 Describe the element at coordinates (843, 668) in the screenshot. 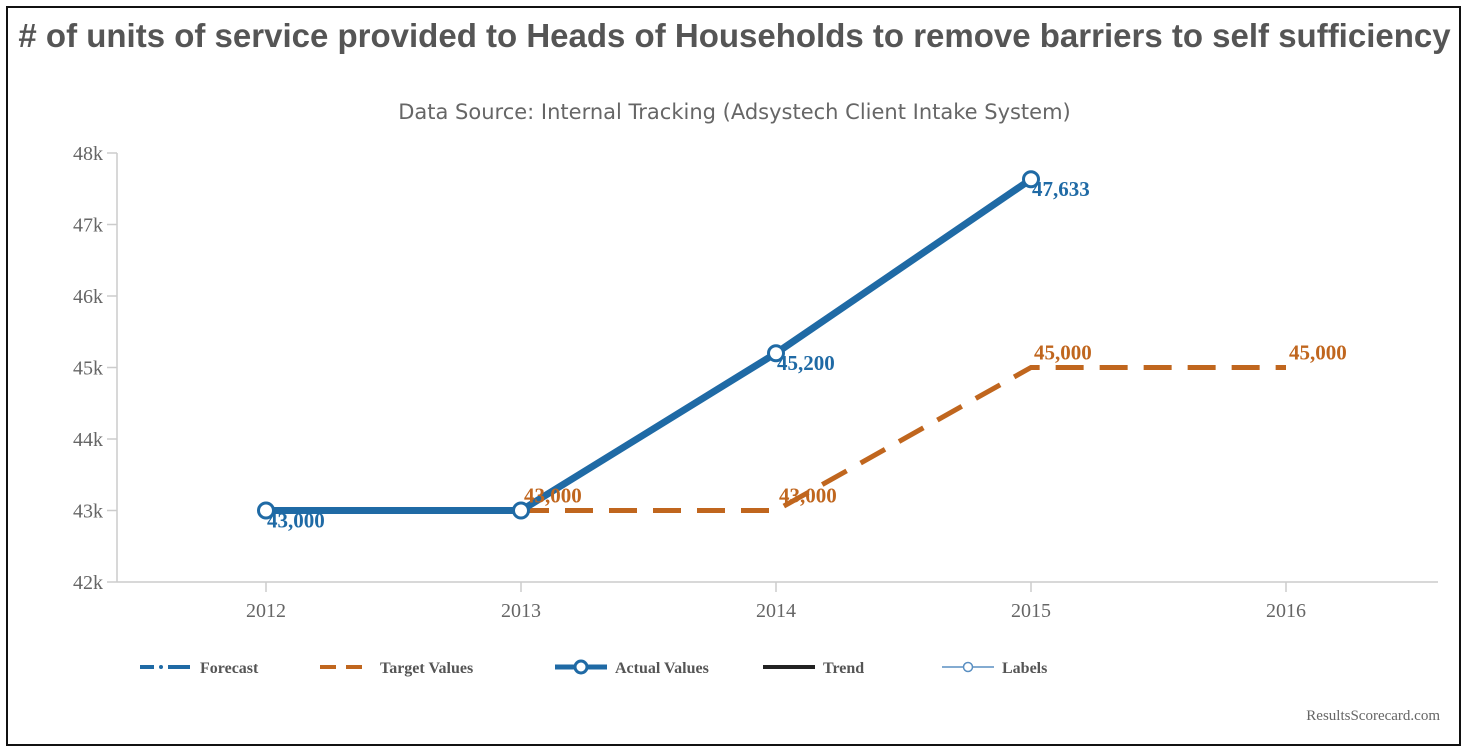

I see `legend-label: Trend` at that location.